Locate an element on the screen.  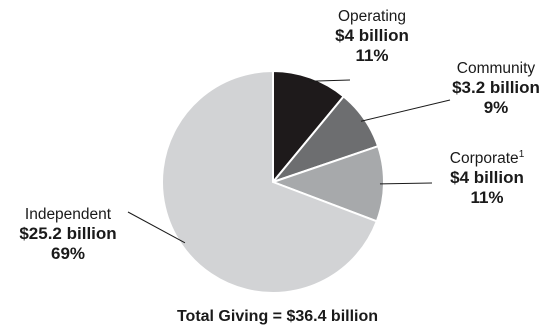
label-corporate-name: Corporate is located at coordinates (484, 158).